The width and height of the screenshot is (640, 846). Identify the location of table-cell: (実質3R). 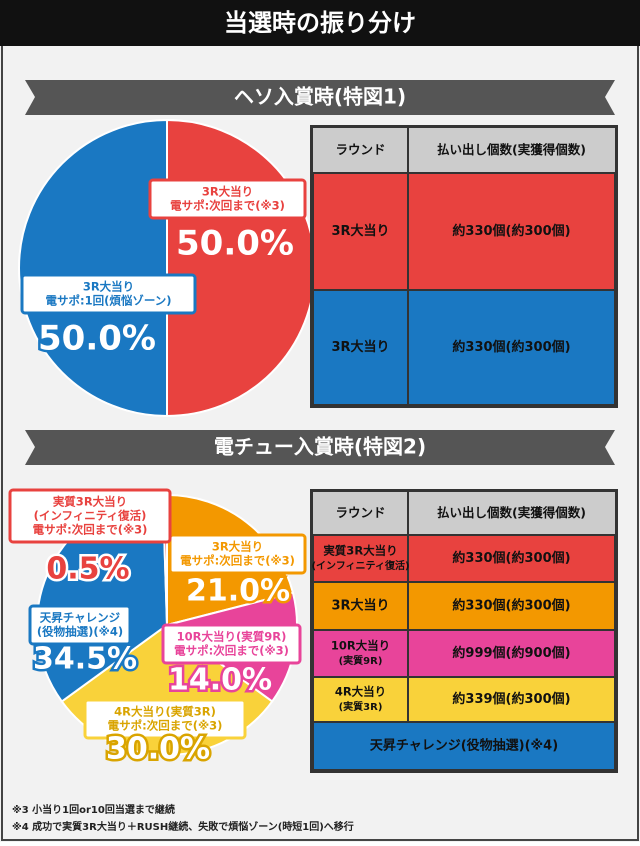
(361, 706).